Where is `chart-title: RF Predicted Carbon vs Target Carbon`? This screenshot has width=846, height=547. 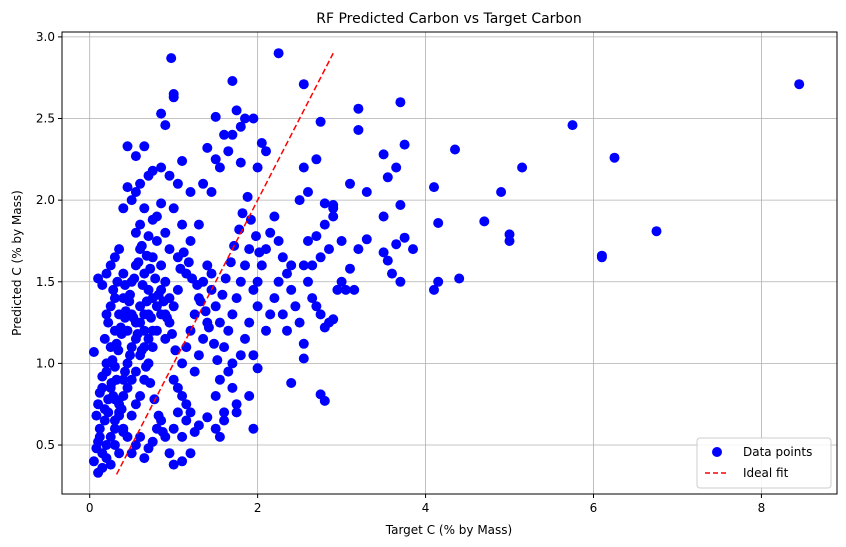 chart-title: RF Predicted Carbon vs Target Carbon is located at coordinates (449, 19).